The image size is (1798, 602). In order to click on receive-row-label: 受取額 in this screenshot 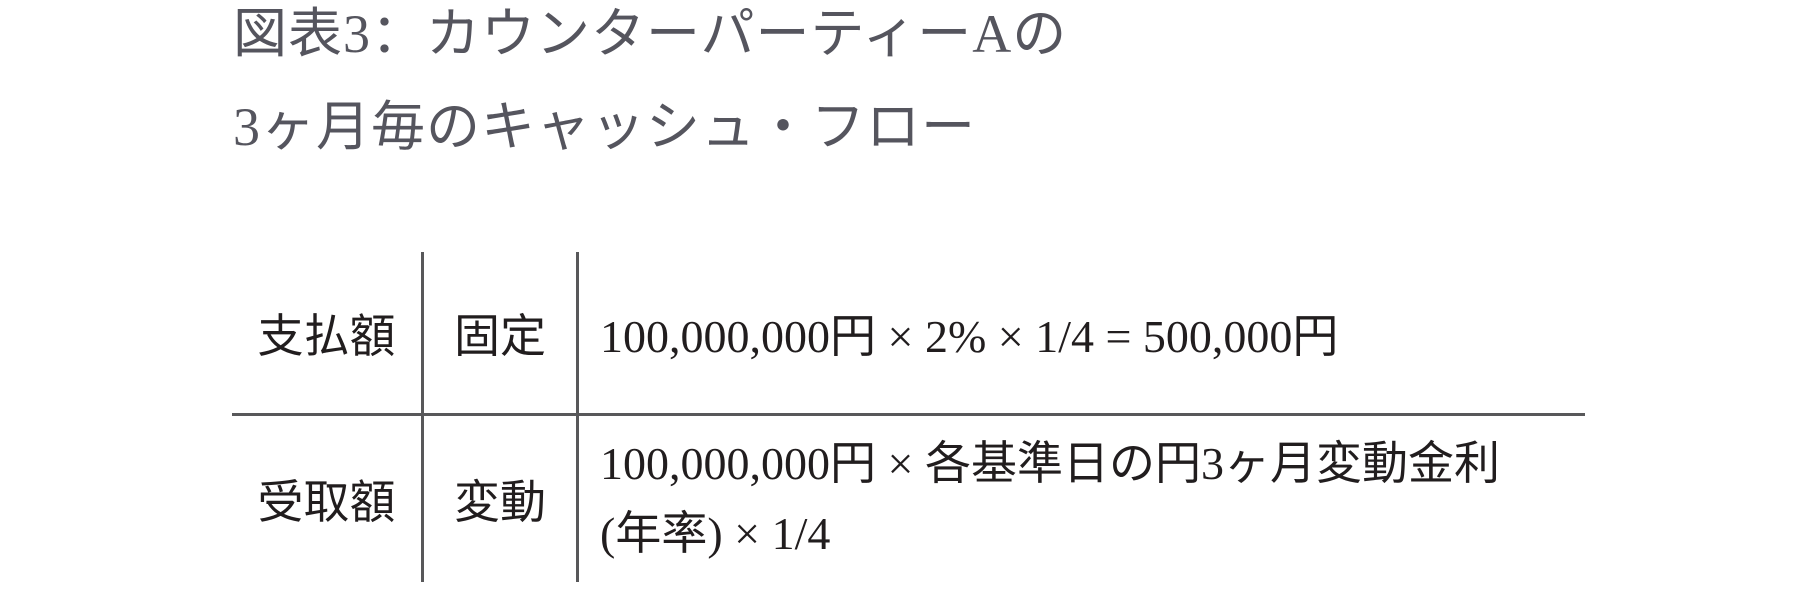, I will do `click(326, 502)`.